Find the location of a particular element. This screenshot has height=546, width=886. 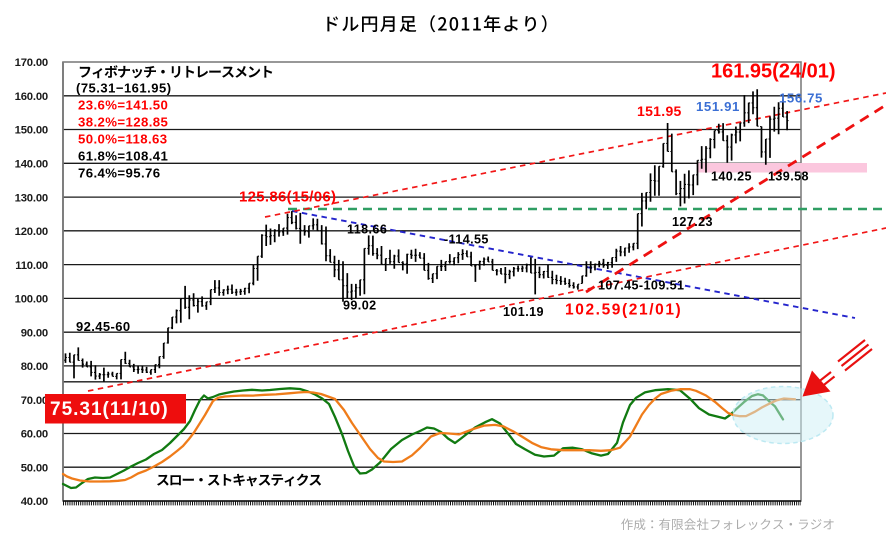

svg-text: (75.31−161.95) is located at coordinates (124, 88).